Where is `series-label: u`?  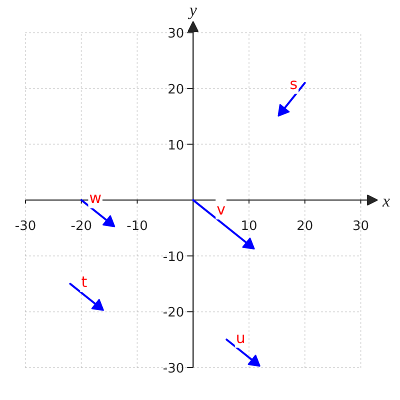 series-label: u is located at coordinates (241, 337).